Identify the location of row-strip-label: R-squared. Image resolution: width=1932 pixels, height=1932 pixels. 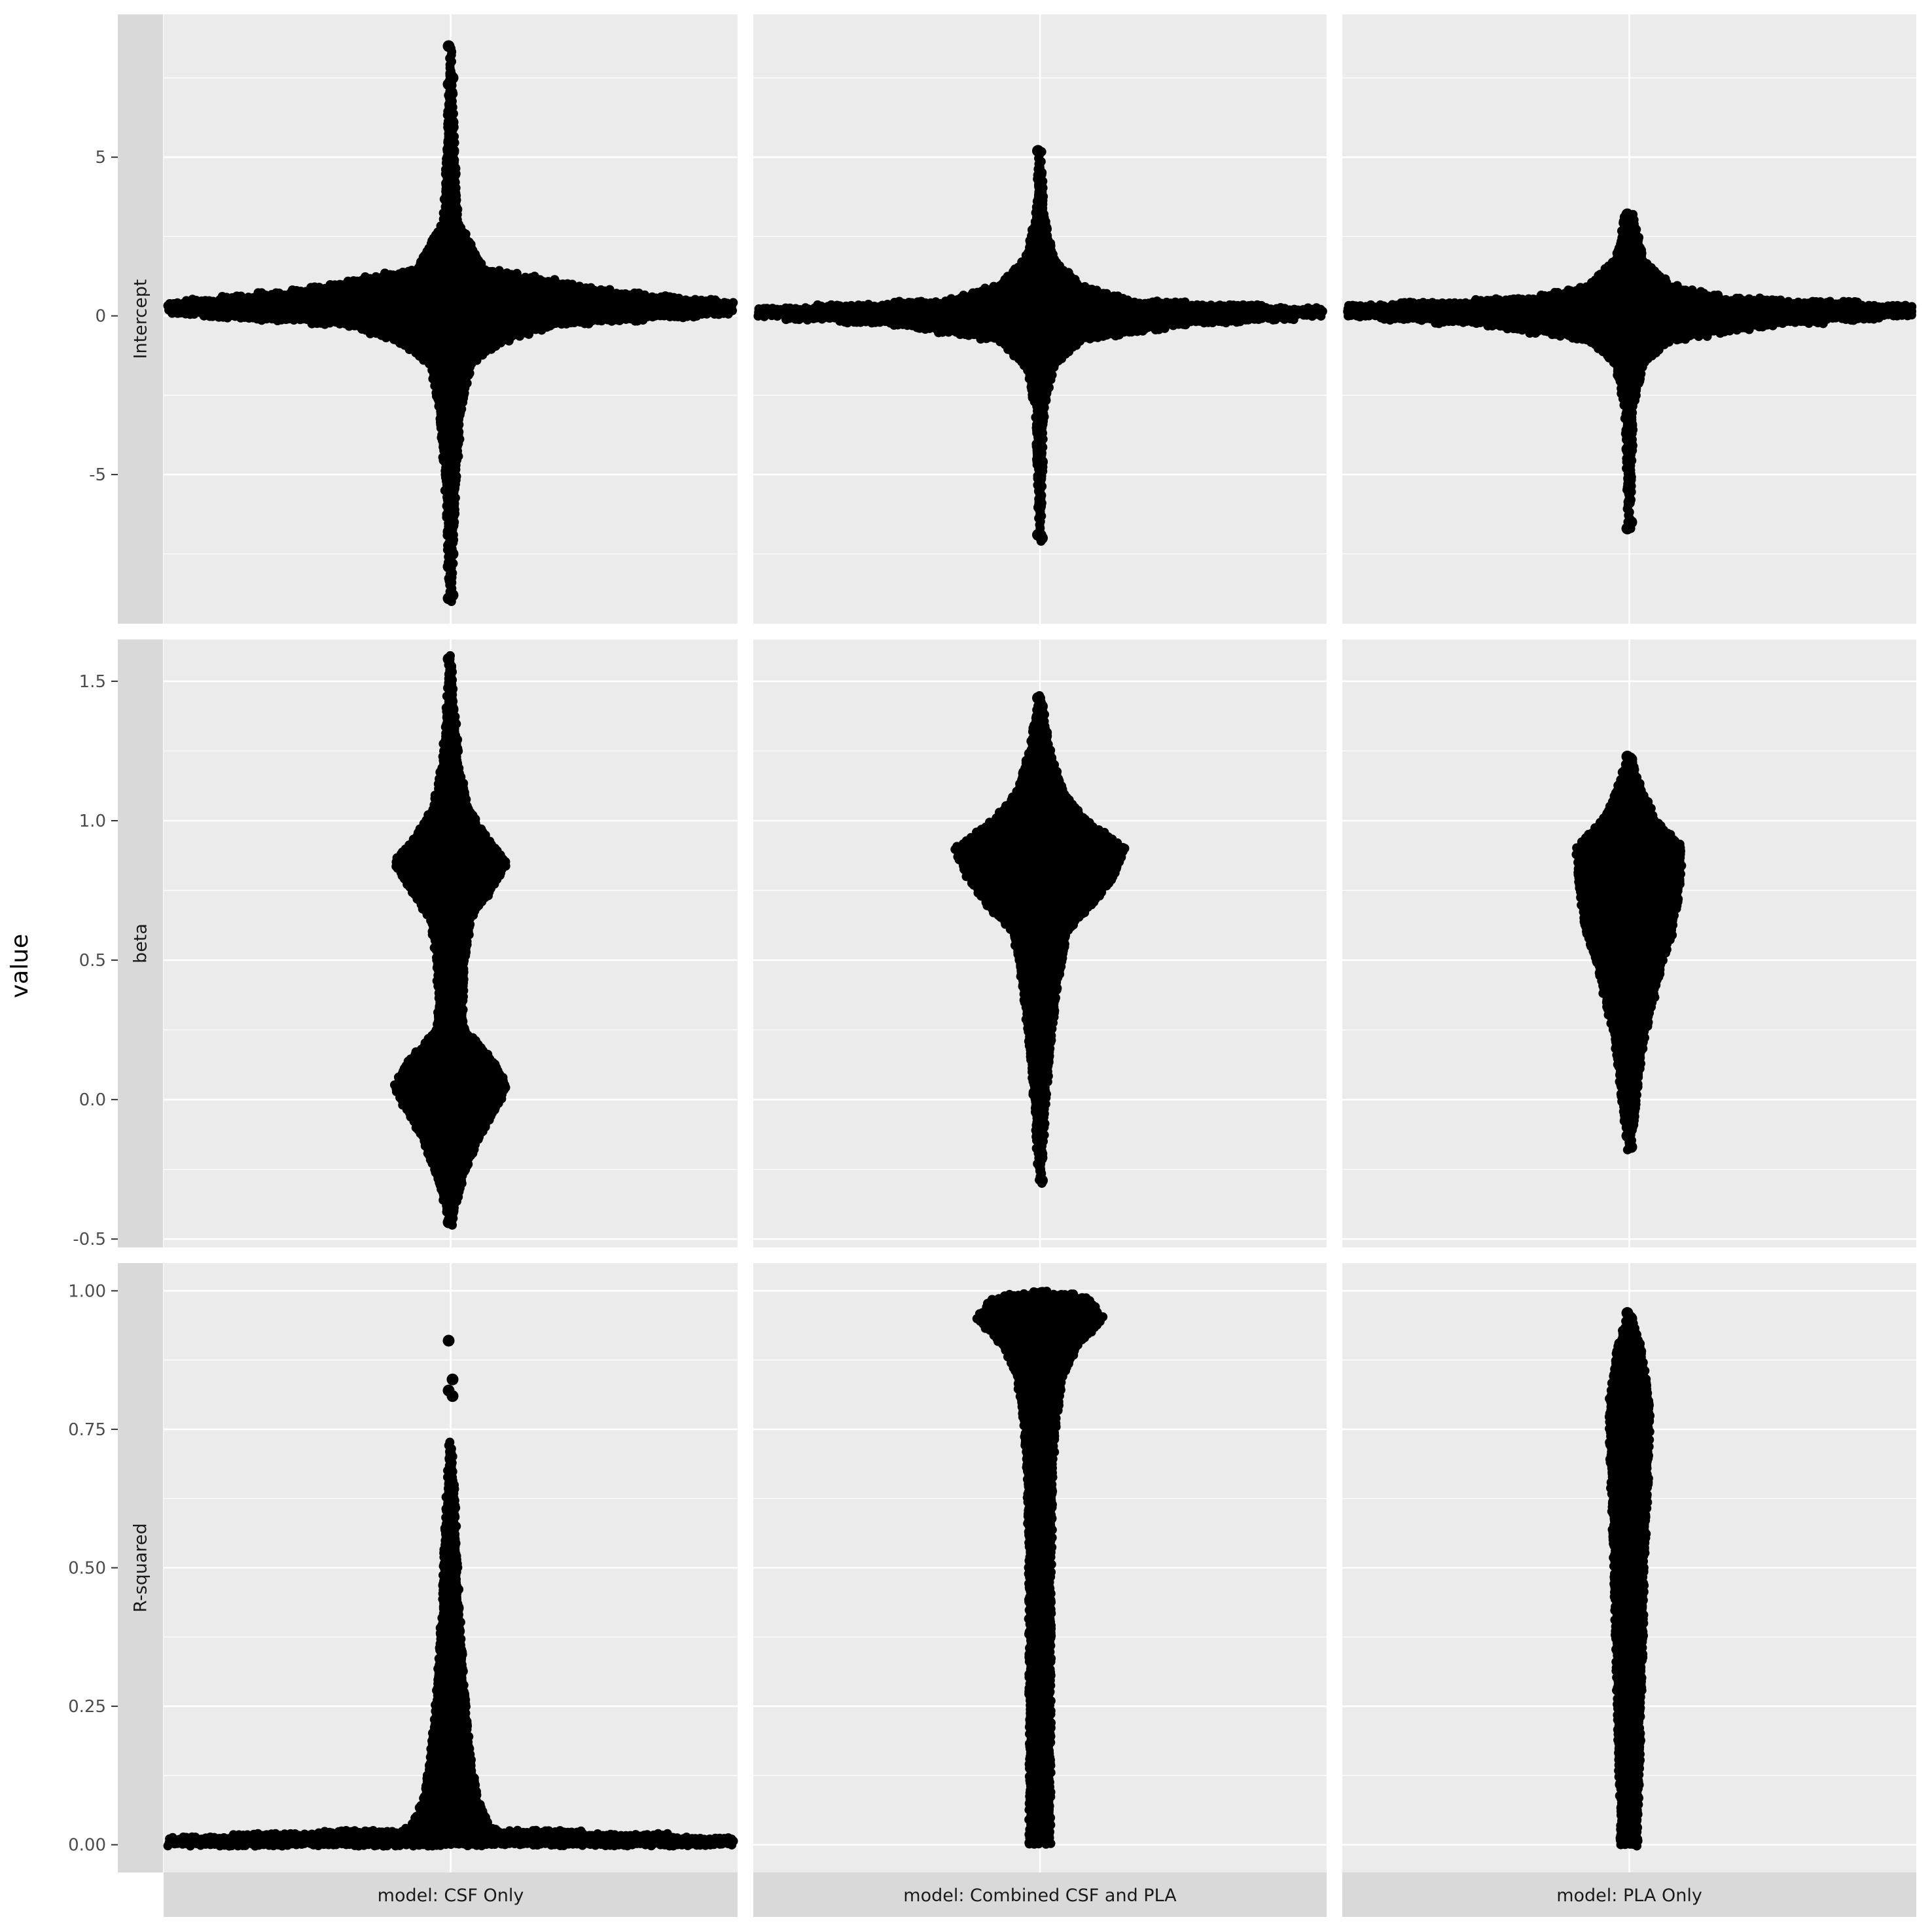
(141, 1568).